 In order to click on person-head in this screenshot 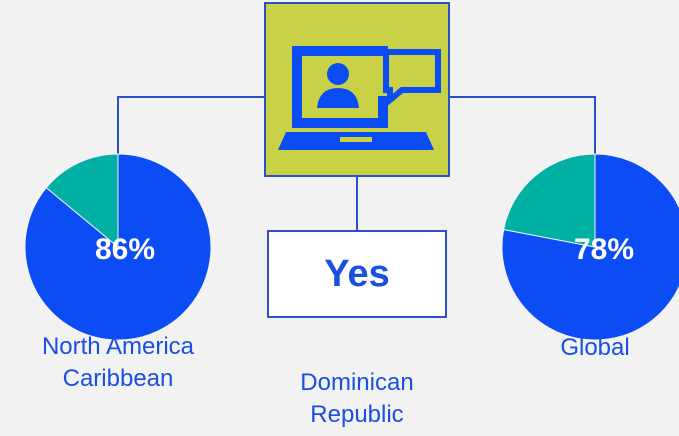, I will do `click(338, 74)`.